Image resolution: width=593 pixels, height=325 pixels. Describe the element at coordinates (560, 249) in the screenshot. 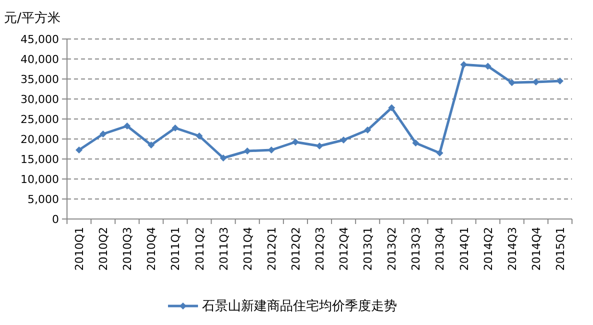

I see `x-tick-label: 2015Q1` at that location.